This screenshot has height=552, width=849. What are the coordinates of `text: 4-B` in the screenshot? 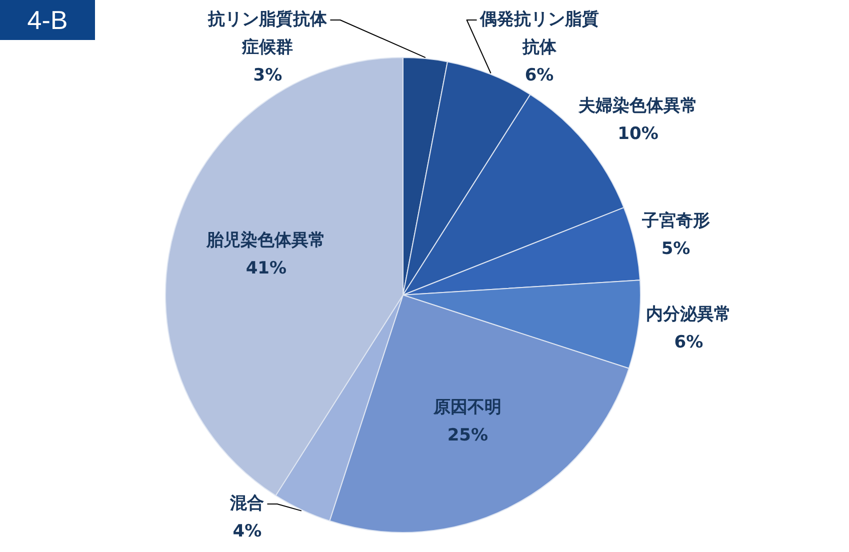 It's located at (47, 20).